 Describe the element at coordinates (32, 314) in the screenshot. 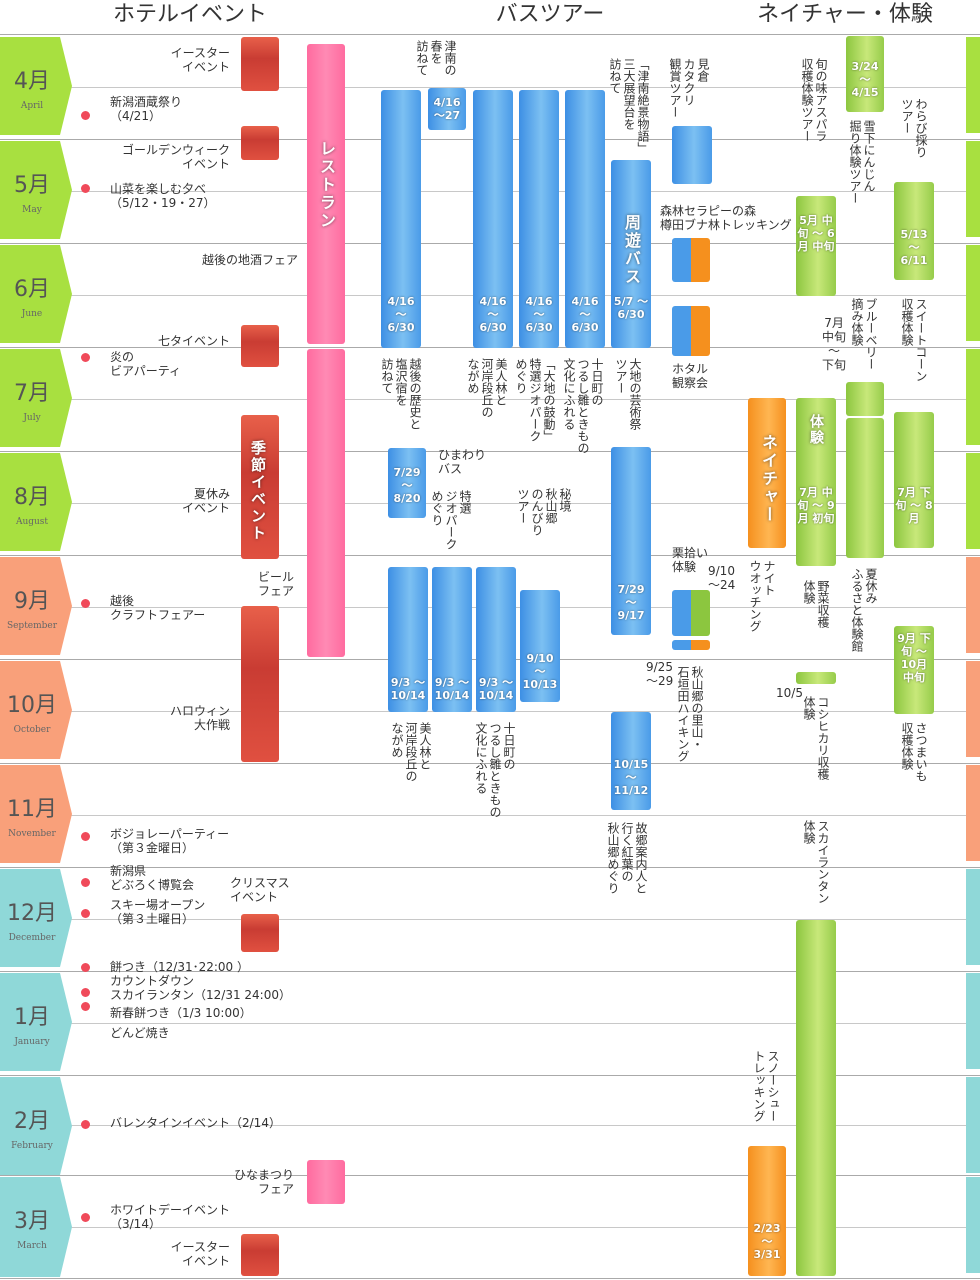

I see `month-en-label: June` at that location.